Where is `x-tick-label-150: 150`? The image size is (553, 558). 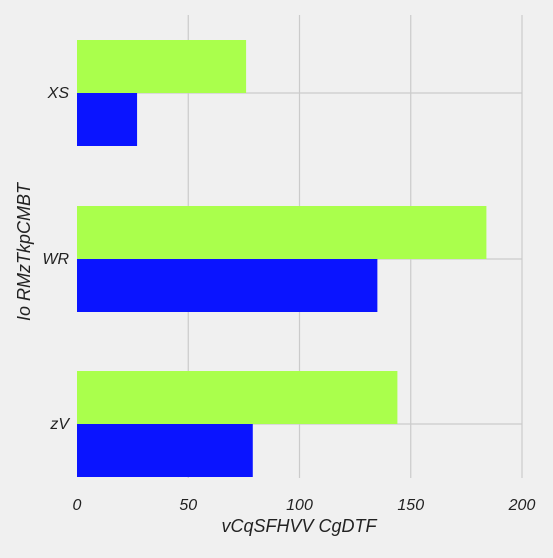
x-tick-label-150: 150 is located at coordinates (410, 505).